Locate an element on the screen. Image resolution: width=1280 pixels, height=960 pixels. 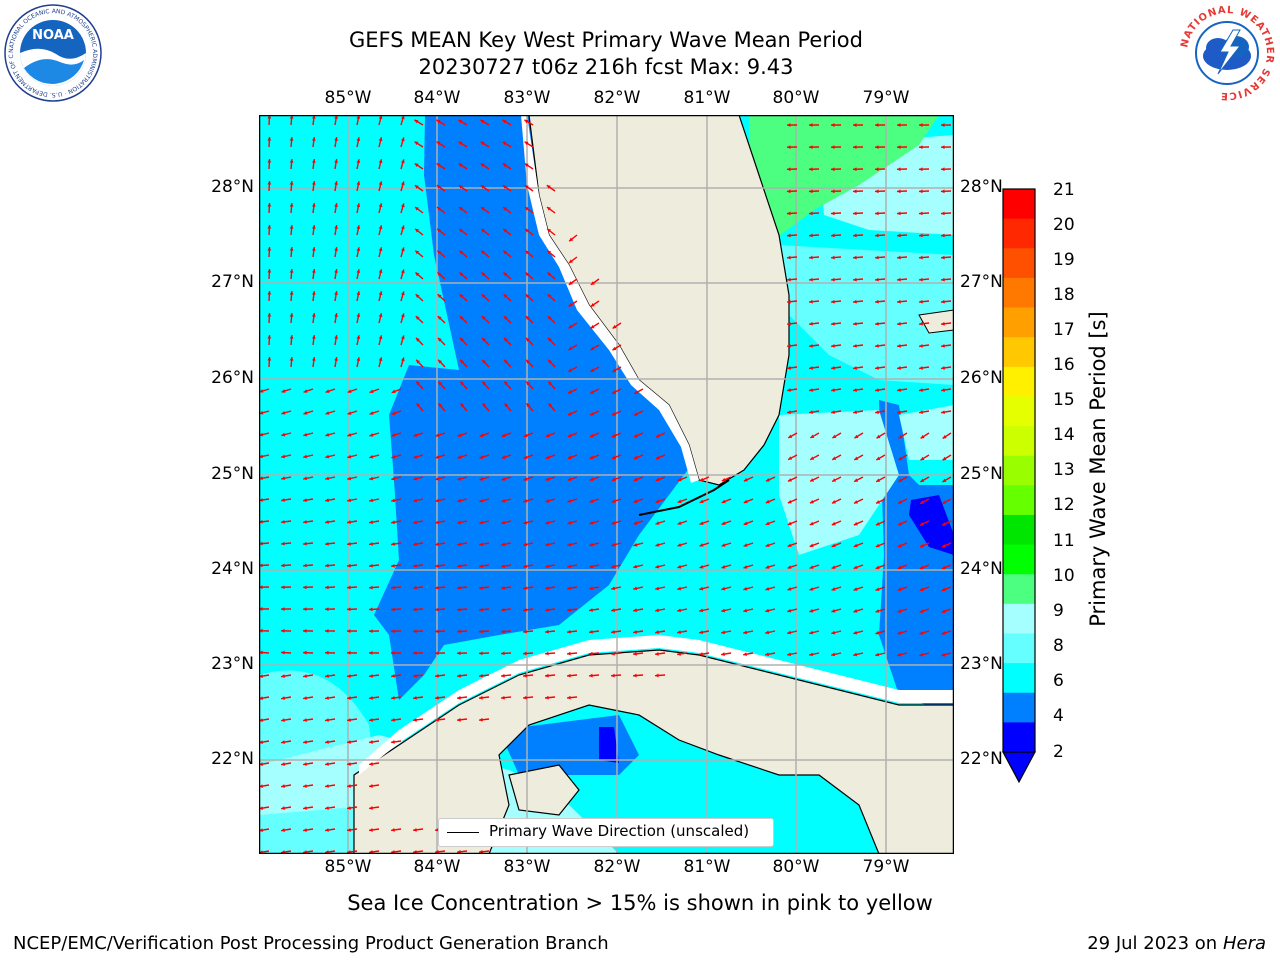
colorbar-tick: 10 is located at coordinates (1064, 576).